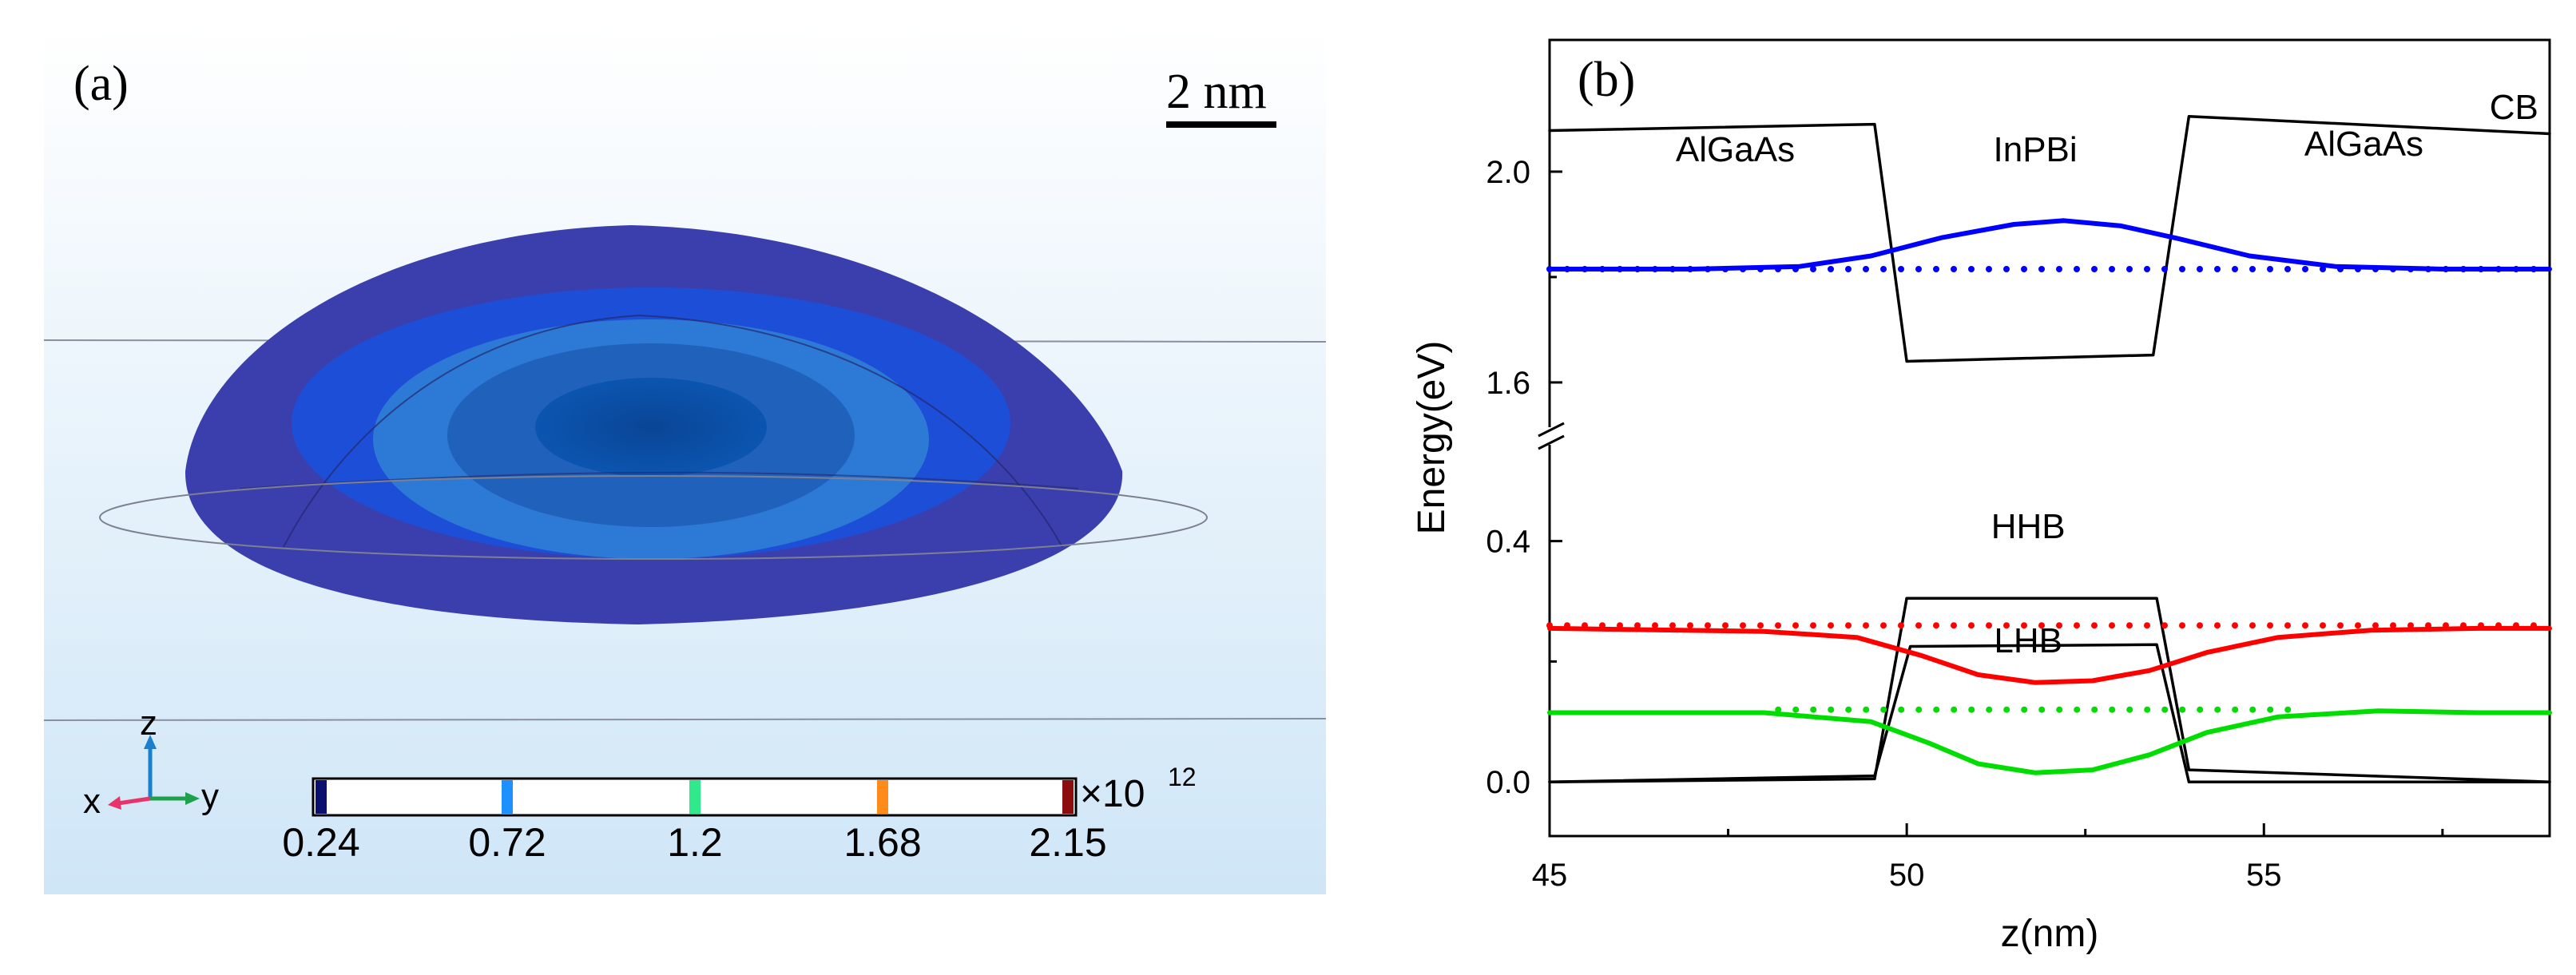 The width and height of the screenshot is (2576, 975). Describe the element at coordinates (651, 427) in the screenshot. I see `dot-core` at that location.